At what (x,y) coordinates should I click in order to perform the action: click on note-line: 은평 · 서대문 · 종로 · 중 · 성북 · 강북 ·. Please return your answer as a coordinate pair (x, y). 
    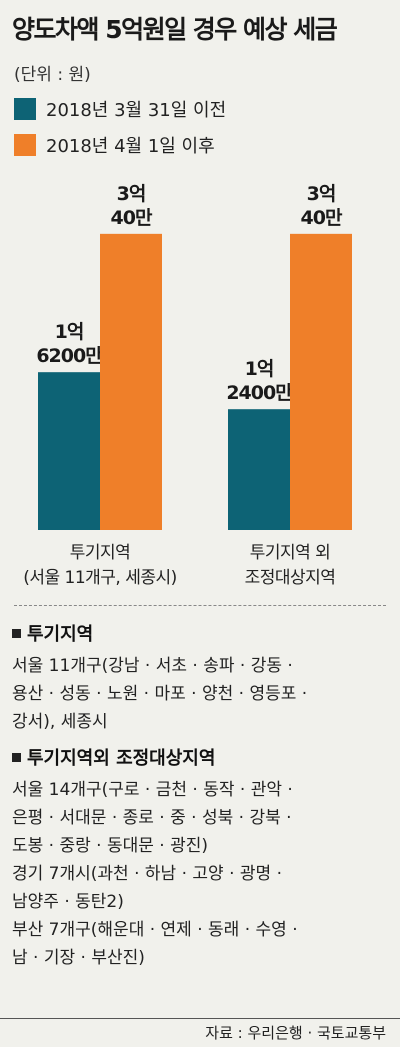
    Looking at the image, I should click on (152, 818).